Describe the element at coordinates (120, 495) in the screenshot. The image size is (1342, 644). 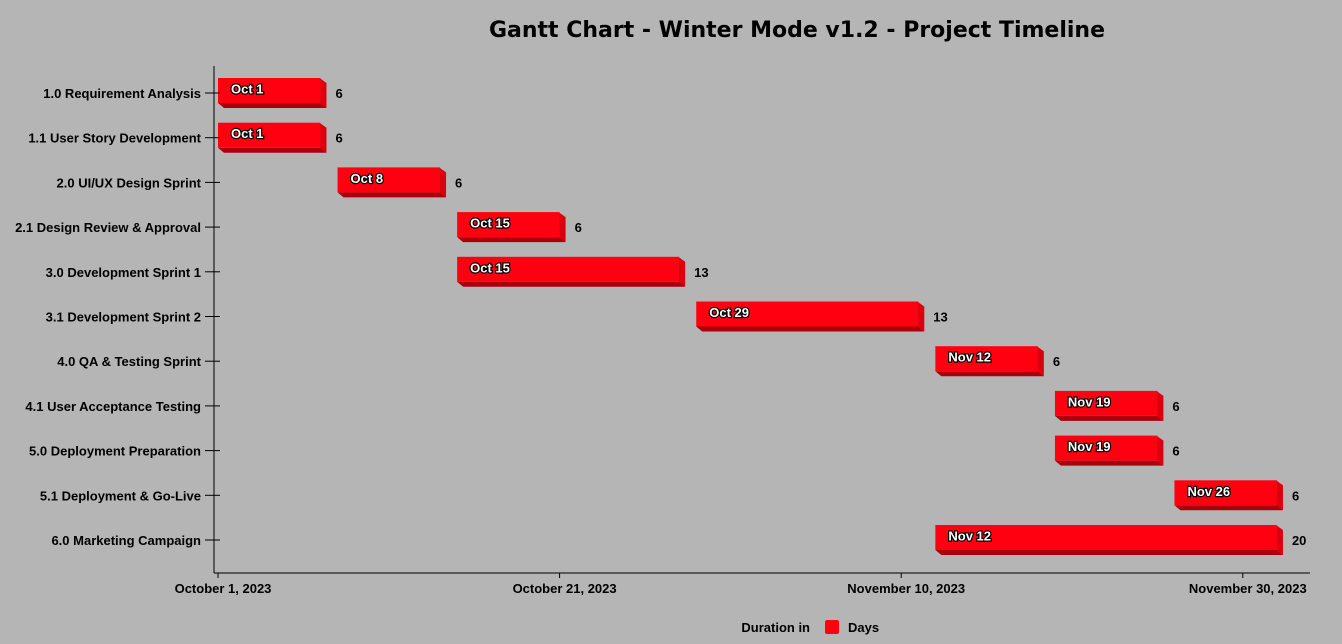
I see `category-label: 5.1 Deployment & Go-Live` at that location.